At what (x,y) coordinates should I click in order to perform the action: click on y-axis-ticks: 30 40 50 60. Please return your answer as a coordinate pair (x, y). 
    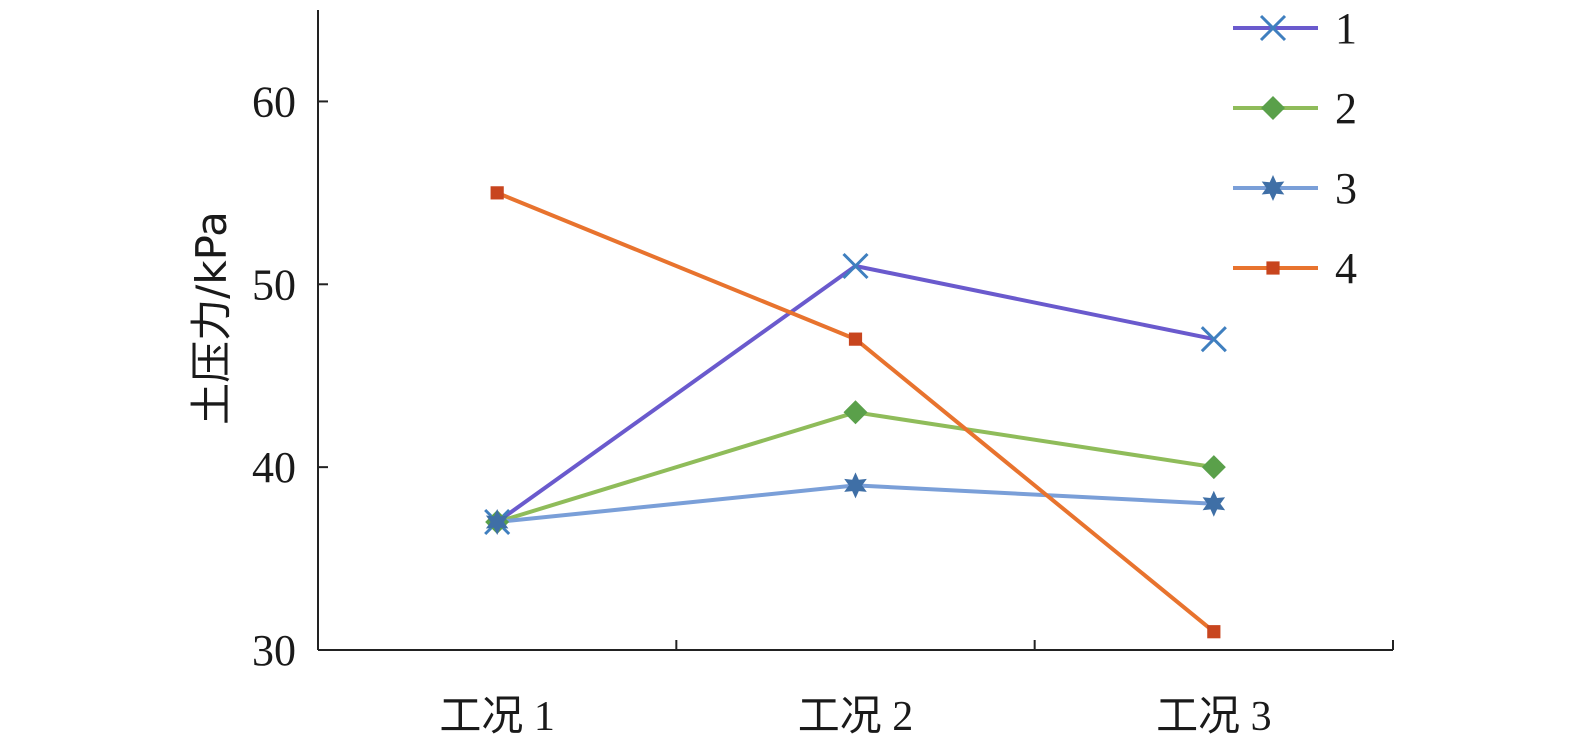
    Looking at the image, I should click on (290, 376).